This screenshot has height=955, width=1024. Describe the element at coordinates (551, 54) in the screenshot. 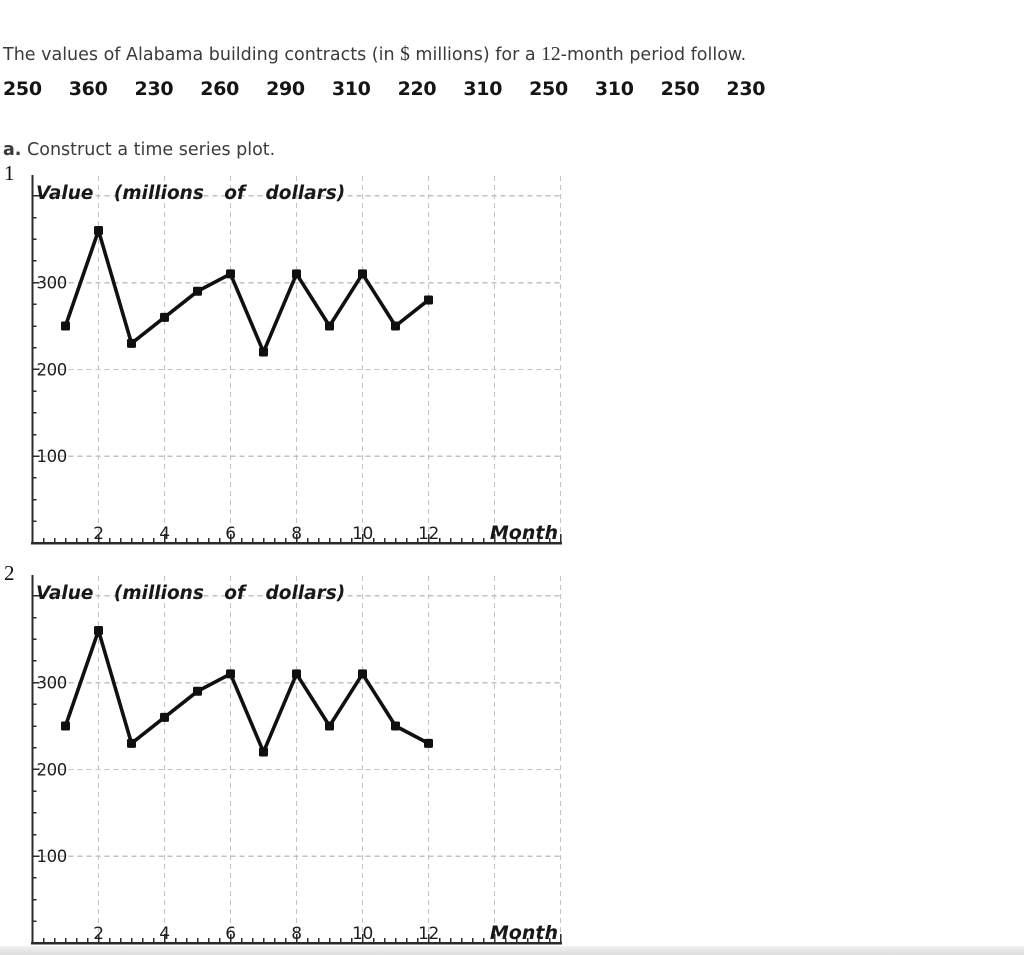

I see `twelve-math: 12` at that location.